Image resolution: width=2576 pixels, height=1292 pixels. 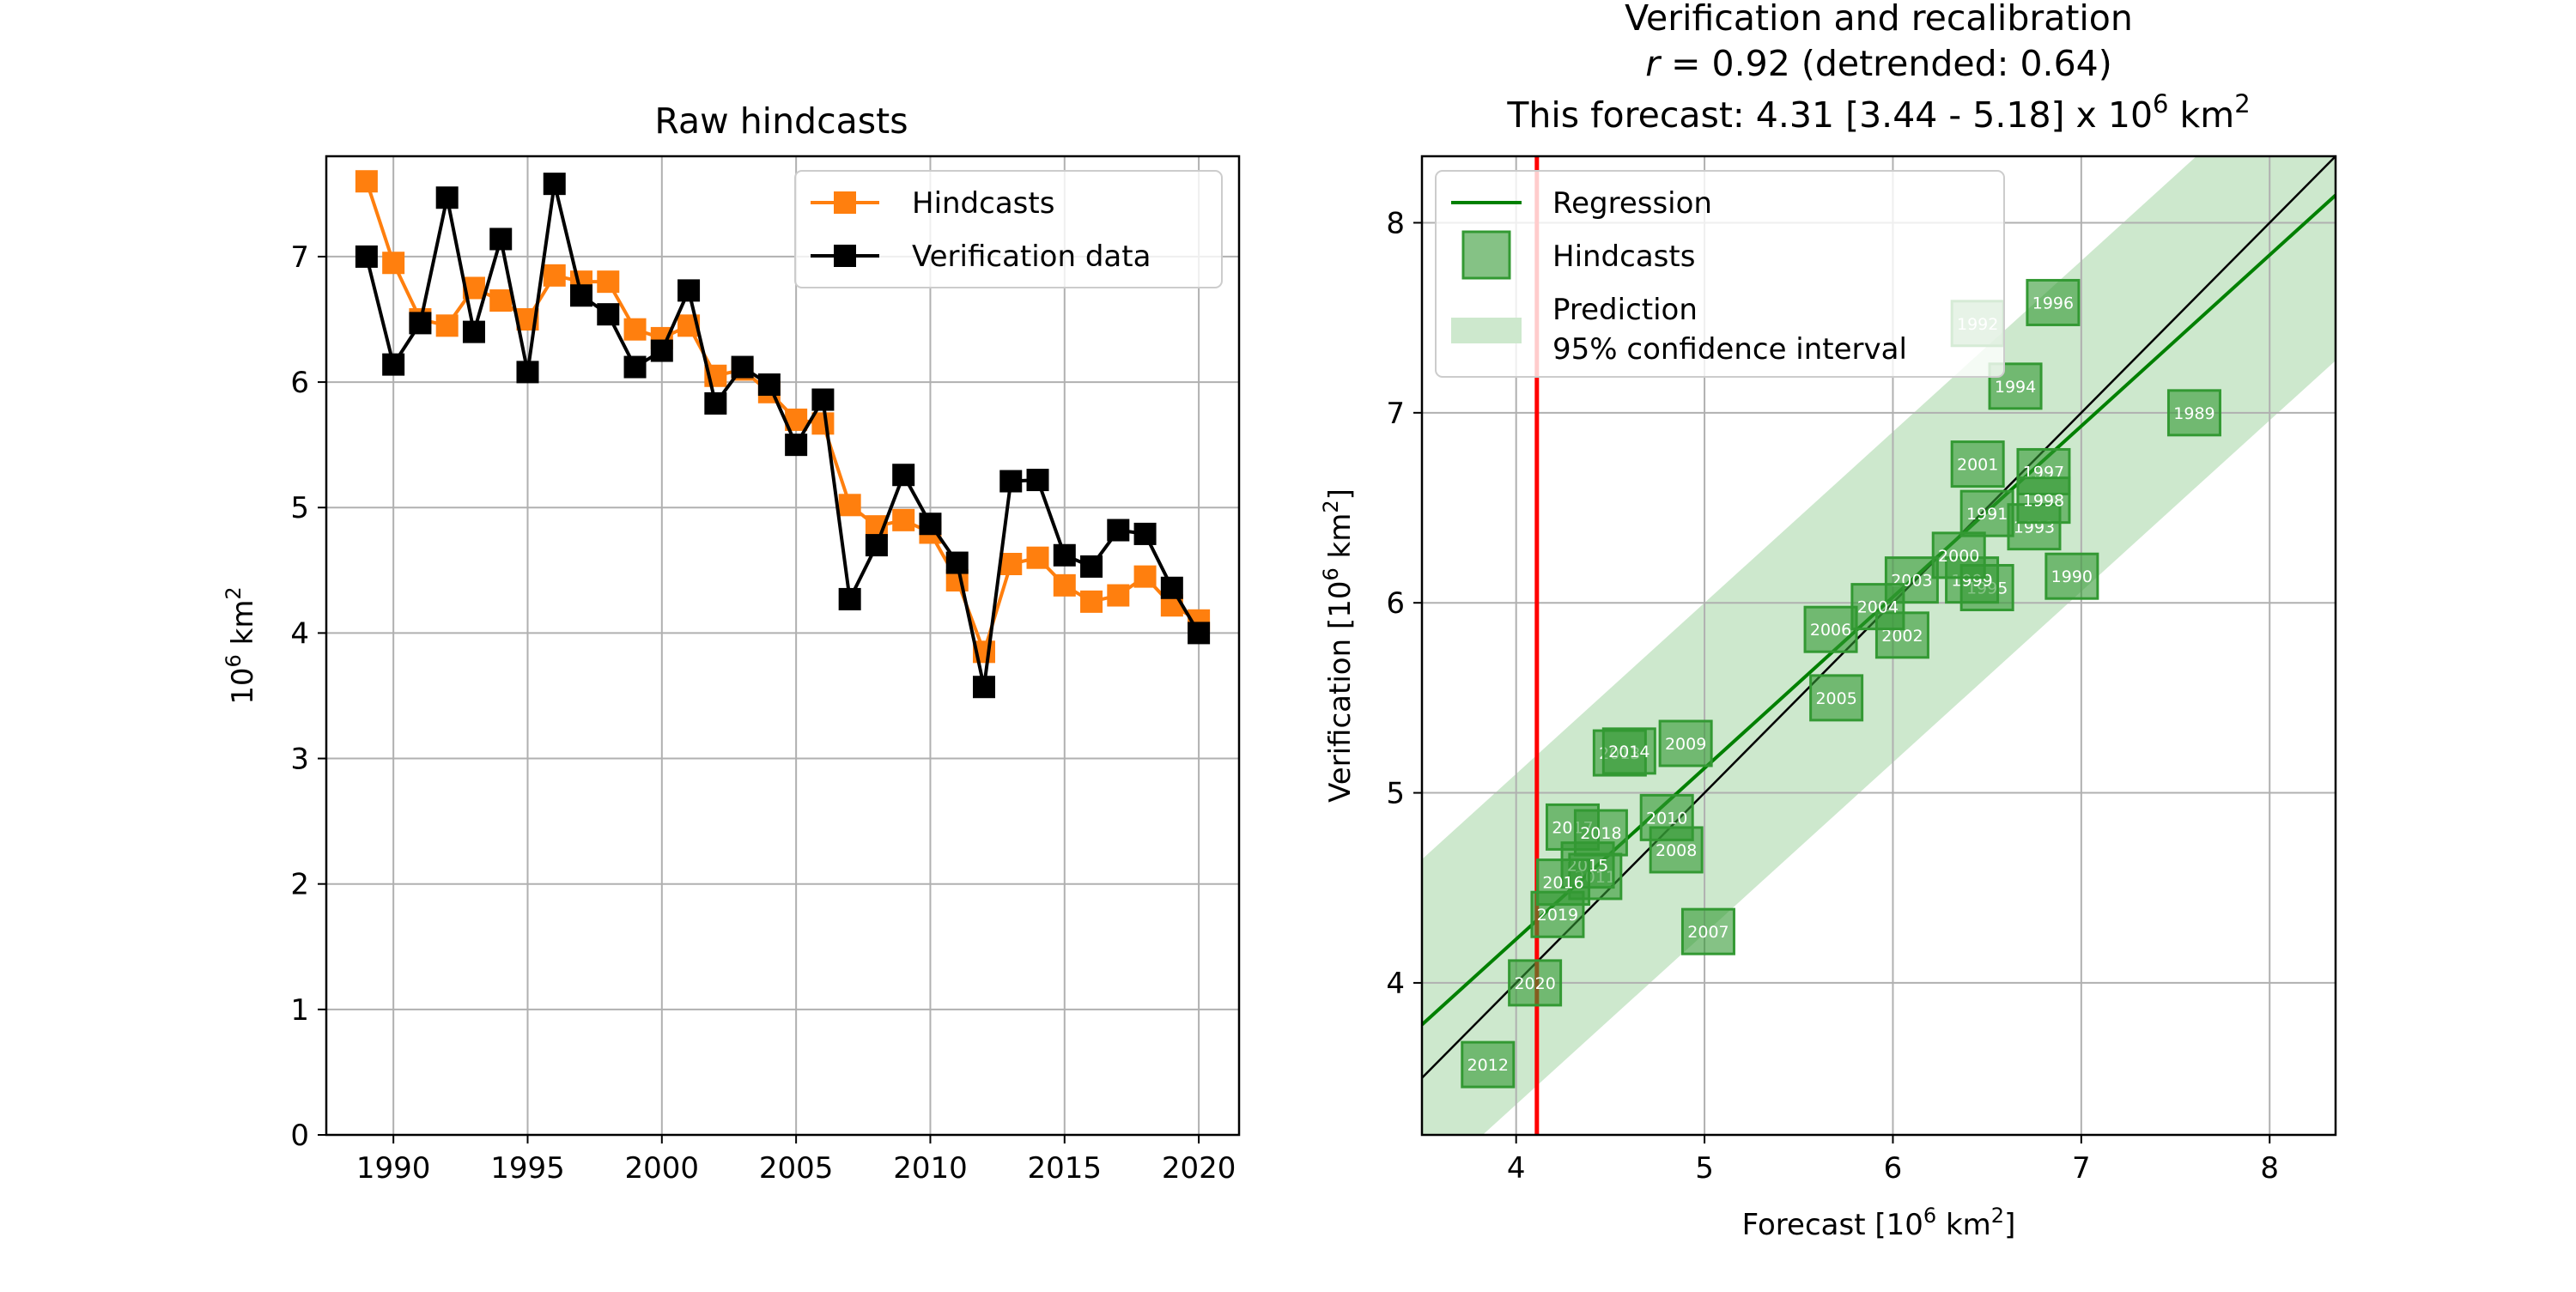 I want to click on verification-line, so click(x=782, y=435).